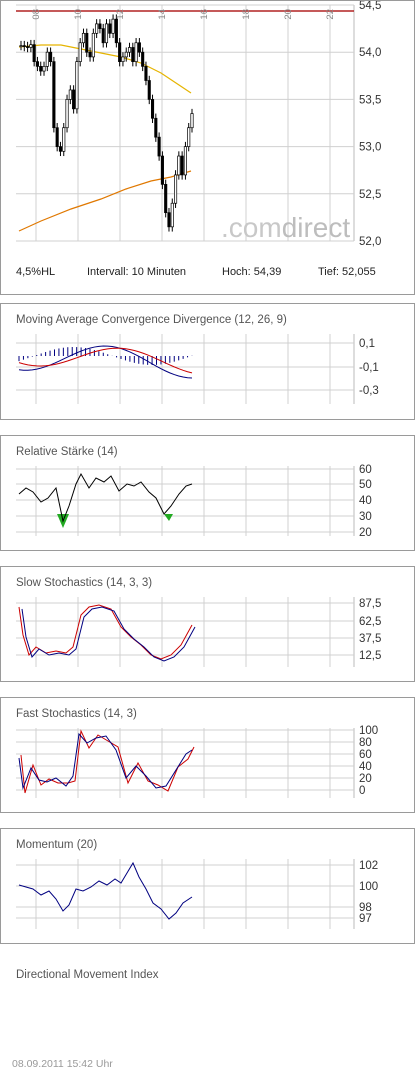 This screenshot has width=417, height=1080. I want to click on y-tick-label: 37,5, so click(370, 639).